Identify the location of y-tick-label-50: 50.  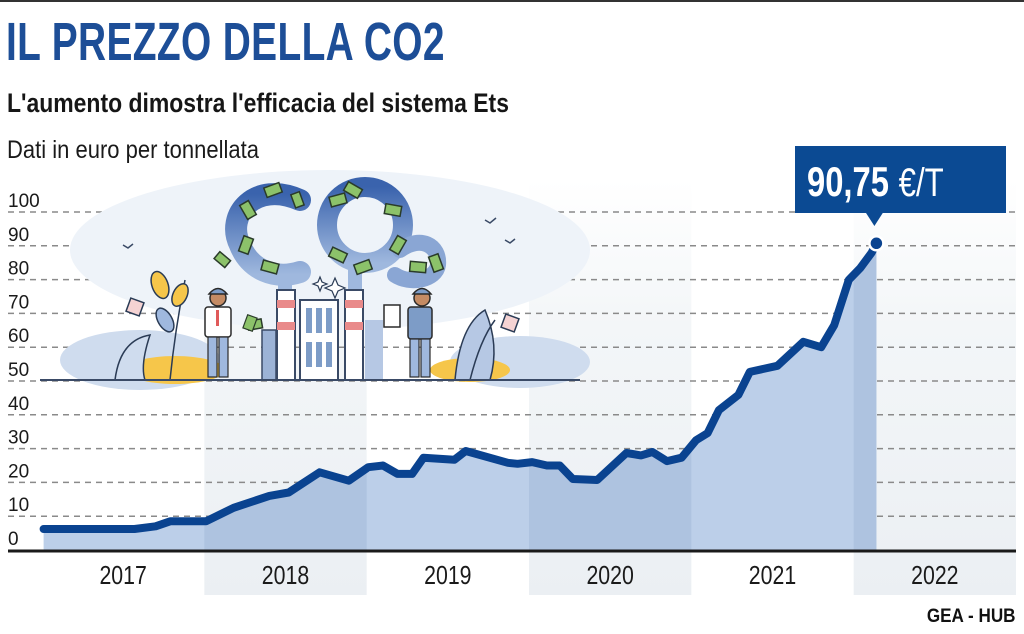
(18, 370).